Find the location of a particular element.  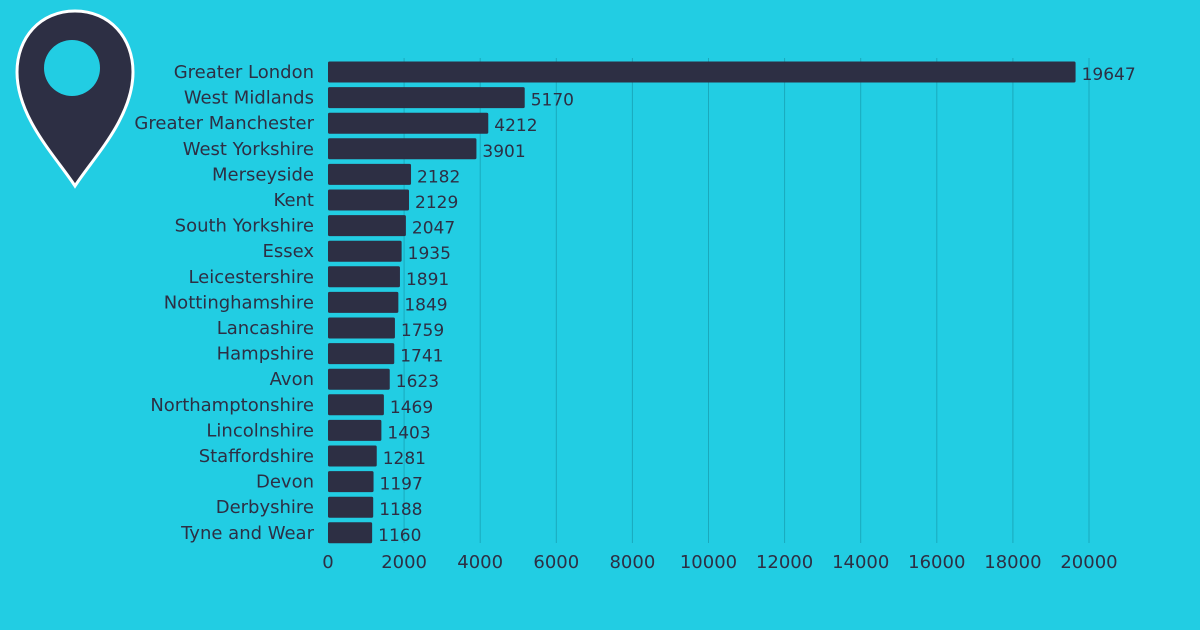

category-label: West Midlands is located at coordinates (249, 98).